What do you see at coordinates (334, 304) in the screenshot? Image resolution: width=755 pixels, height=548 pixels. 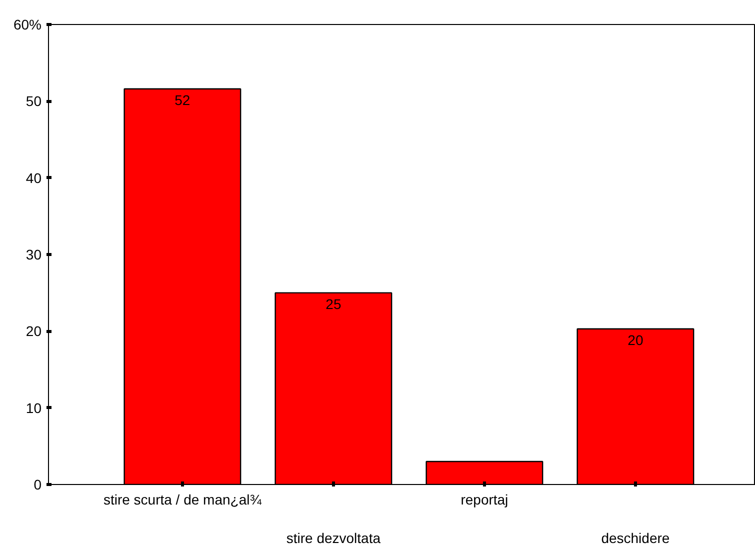 I see `data-label: 25` at bounding box center [334, 304].